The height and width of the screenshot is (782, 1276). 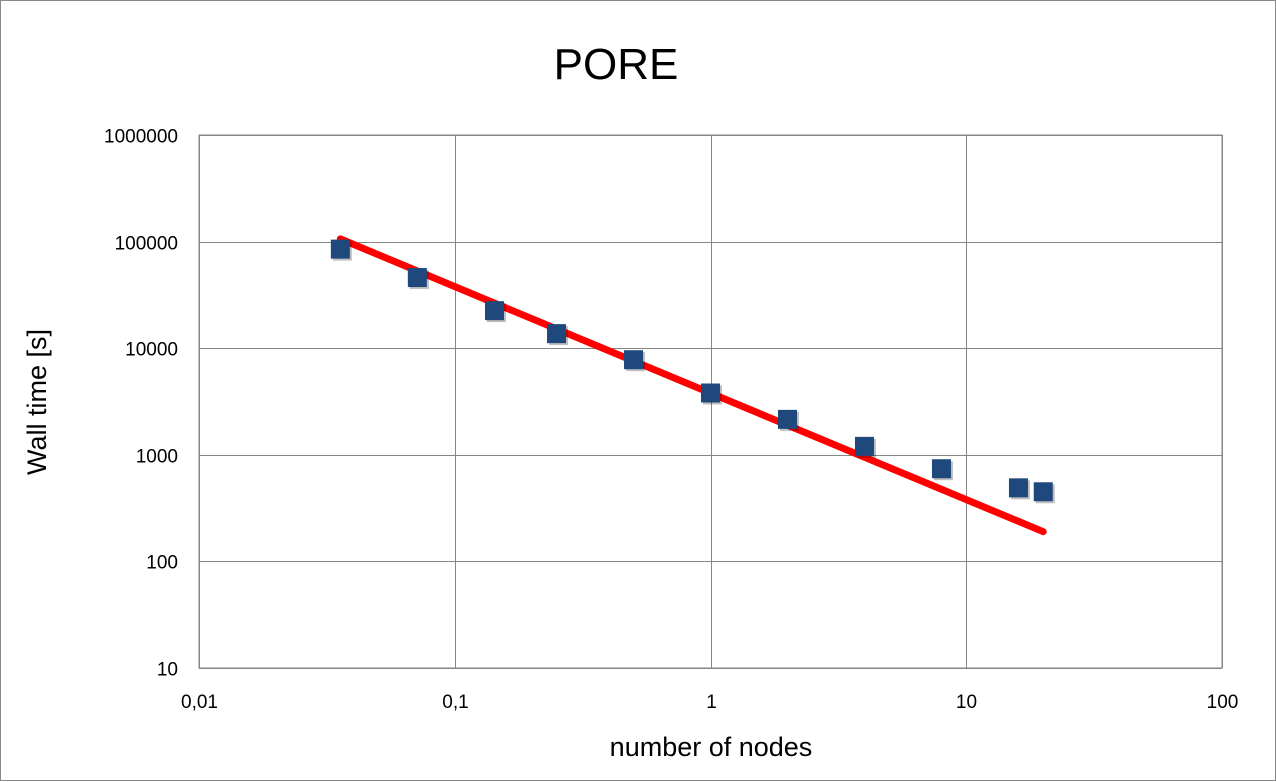 I want to click on y-tick-label: 1000000, so click(x=141, y=137).